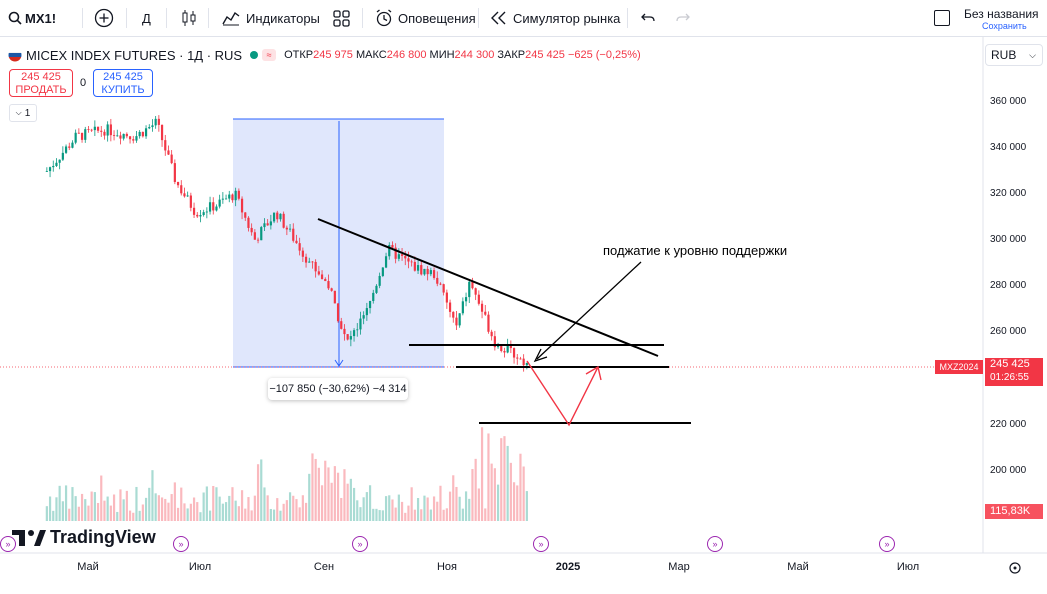 The height and width of the screenshot is (594, 1047). Describe the element at coordinates (648, 18) in the screenshot. I see `undo-button` at that location.